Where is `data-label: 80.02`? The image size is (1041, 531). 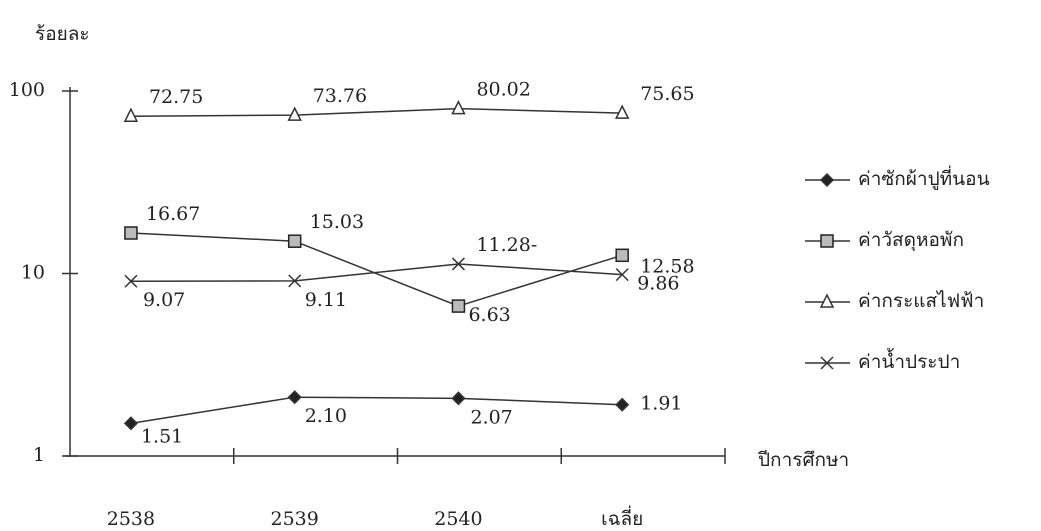
data-label: 80.02 is located at coordinates (503, 90).